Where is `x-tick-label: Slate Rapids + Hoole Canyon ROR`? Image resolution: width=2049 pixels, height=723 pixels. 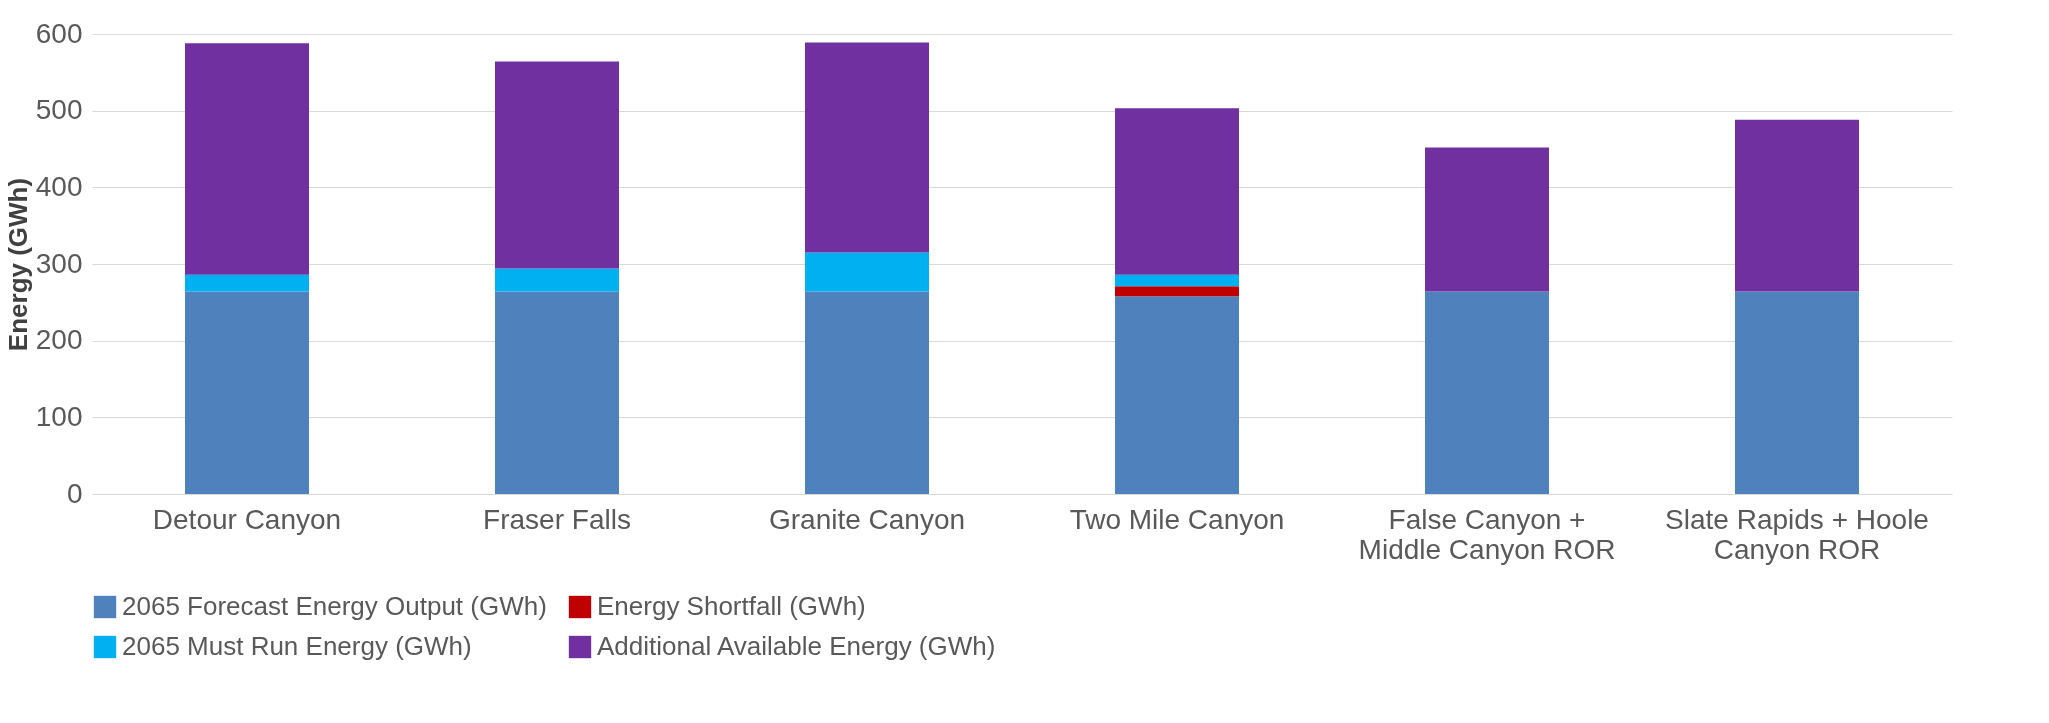
x-tick-label: Slate Rapids + Hoole Canyon ROR is located at coordinates (1797, 534).